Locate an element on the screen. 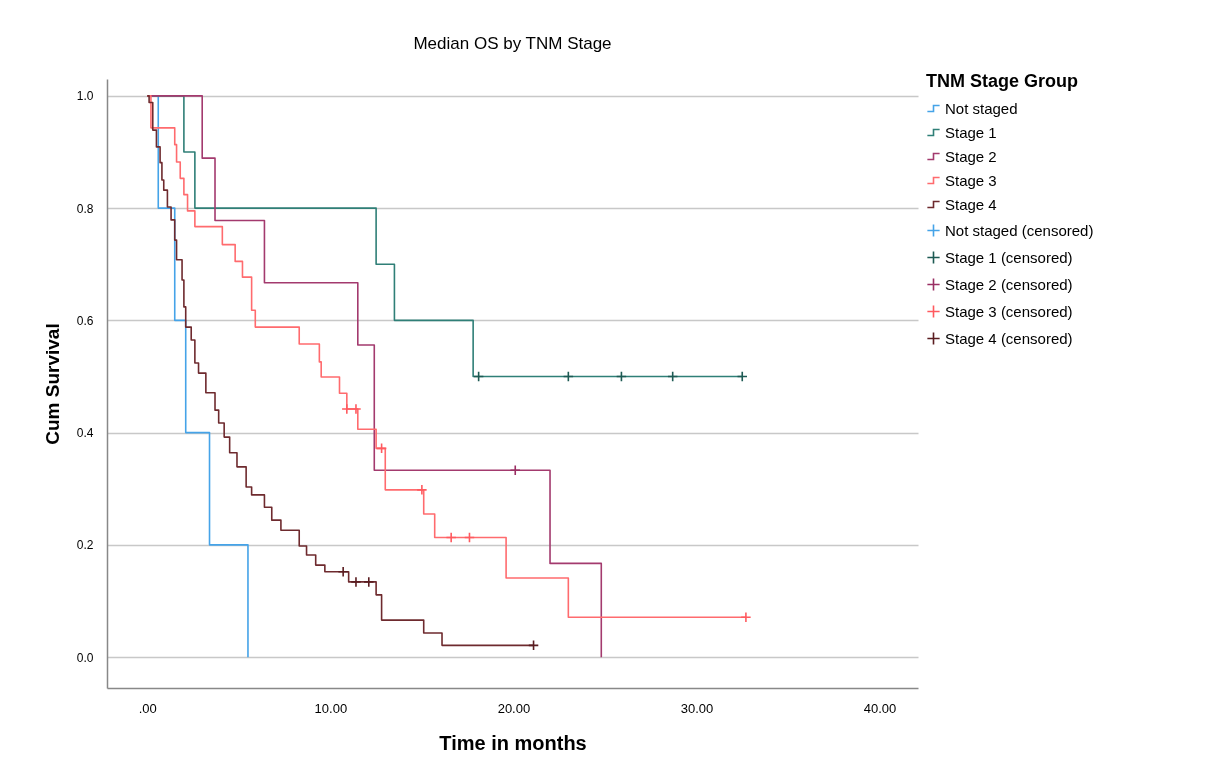  y-axis-title: Cum Survival is located at coordinates (52, 384).